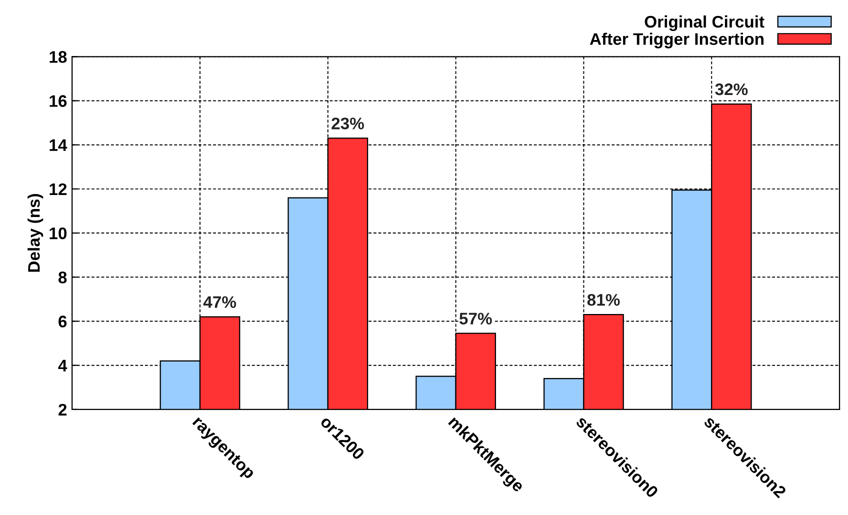  Describe the element at coordinates (59, 145) in the screenshot. I see `y-tick-label: 14` at that location.